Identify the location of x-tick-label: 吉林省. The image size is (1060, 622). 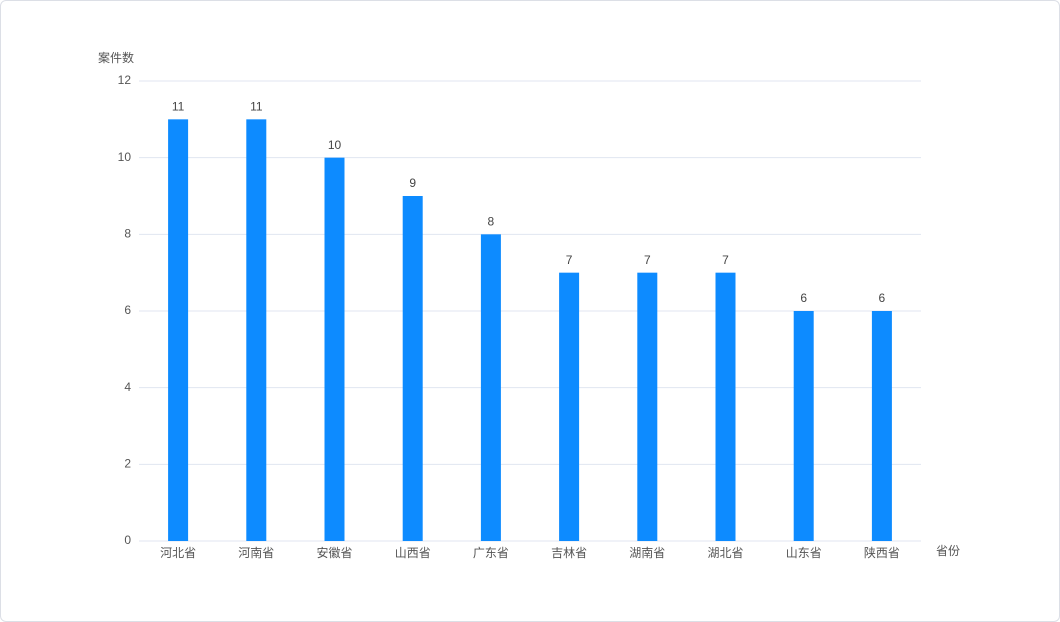
(569, 553).